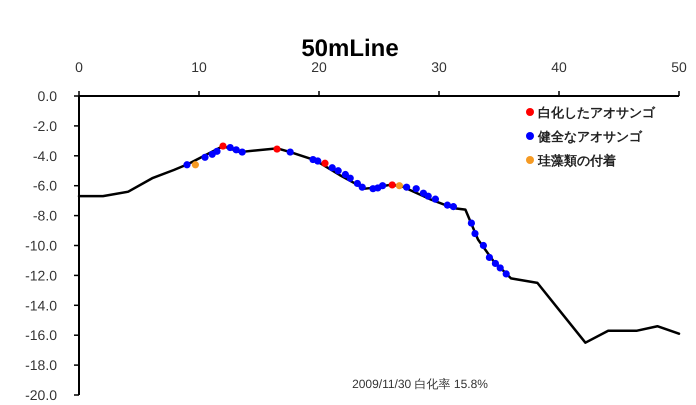 This screenshot has height=405, width=696. Describe the element at coordinates (45, 186) in the screenshot. I see `y-tick-label: -6.0` at that location.